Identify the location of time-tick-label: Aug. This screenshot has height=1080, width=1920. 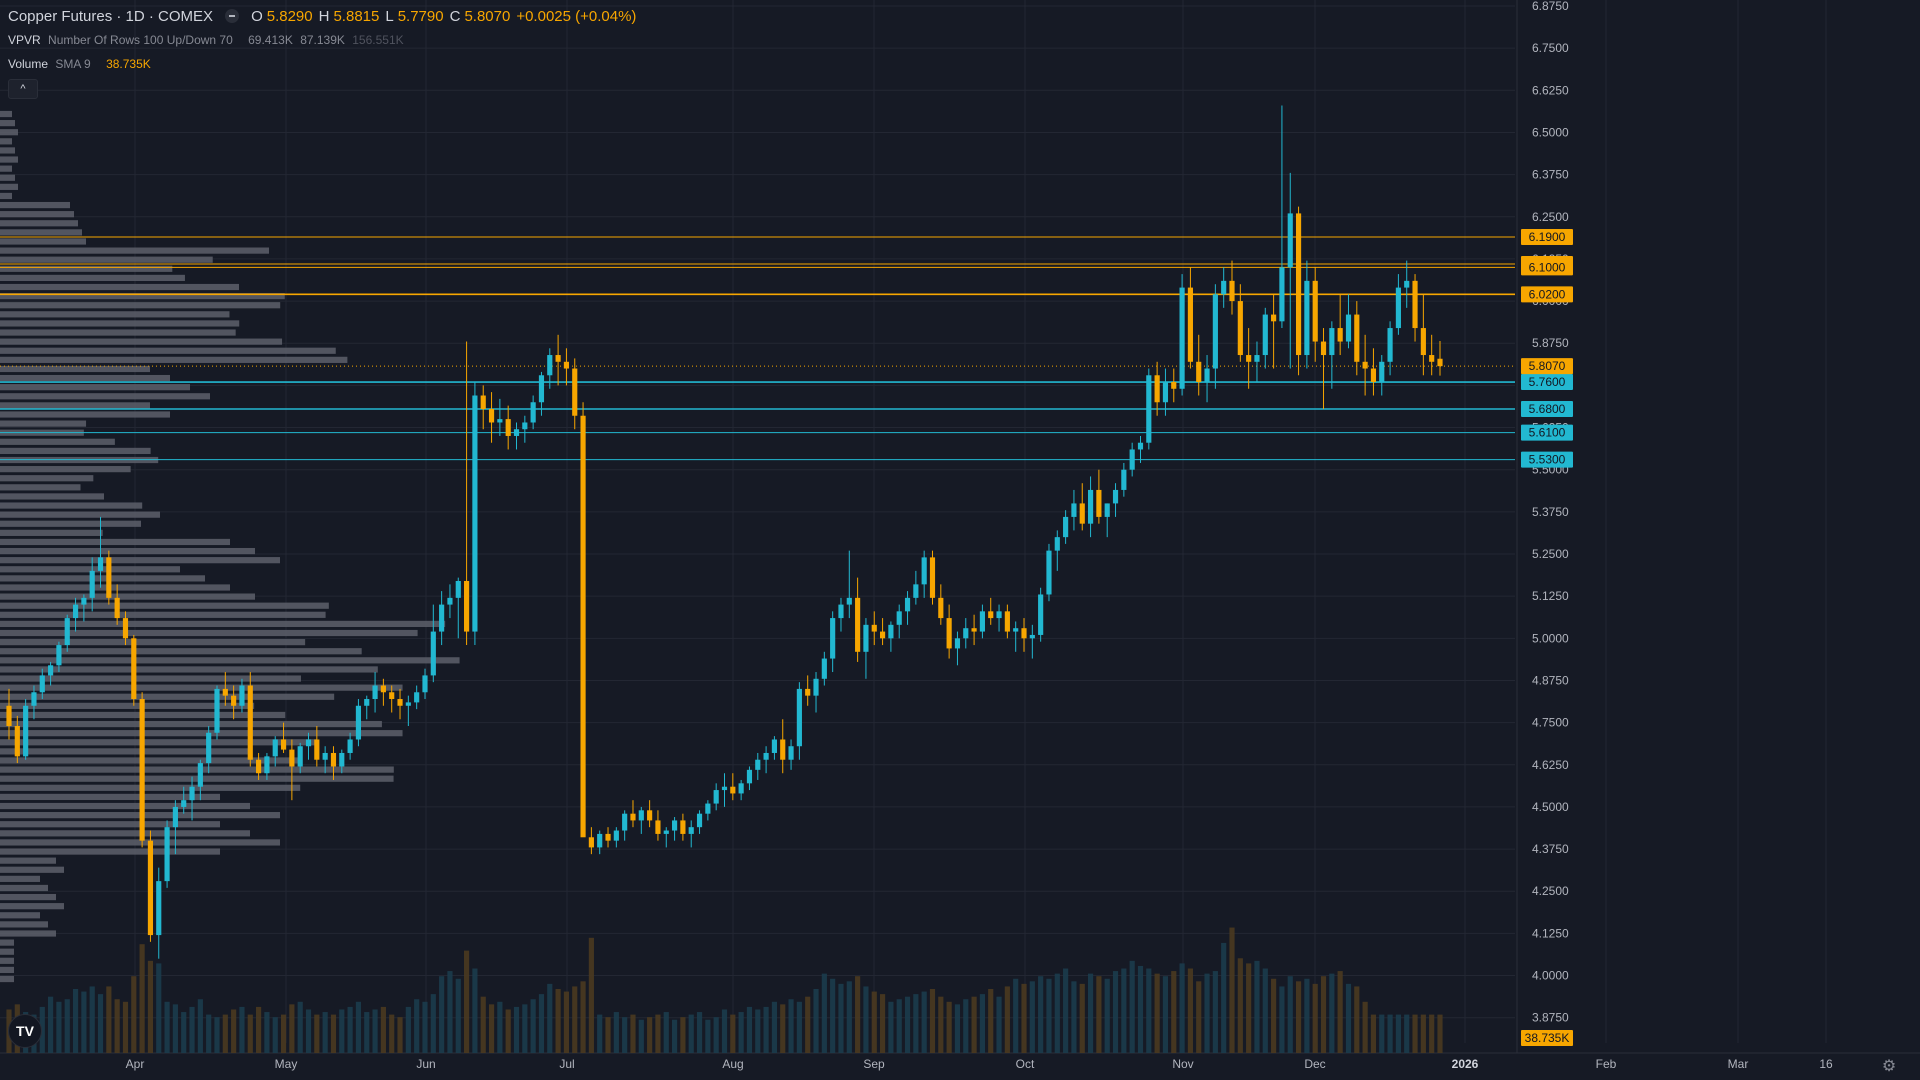
(732, 1064).